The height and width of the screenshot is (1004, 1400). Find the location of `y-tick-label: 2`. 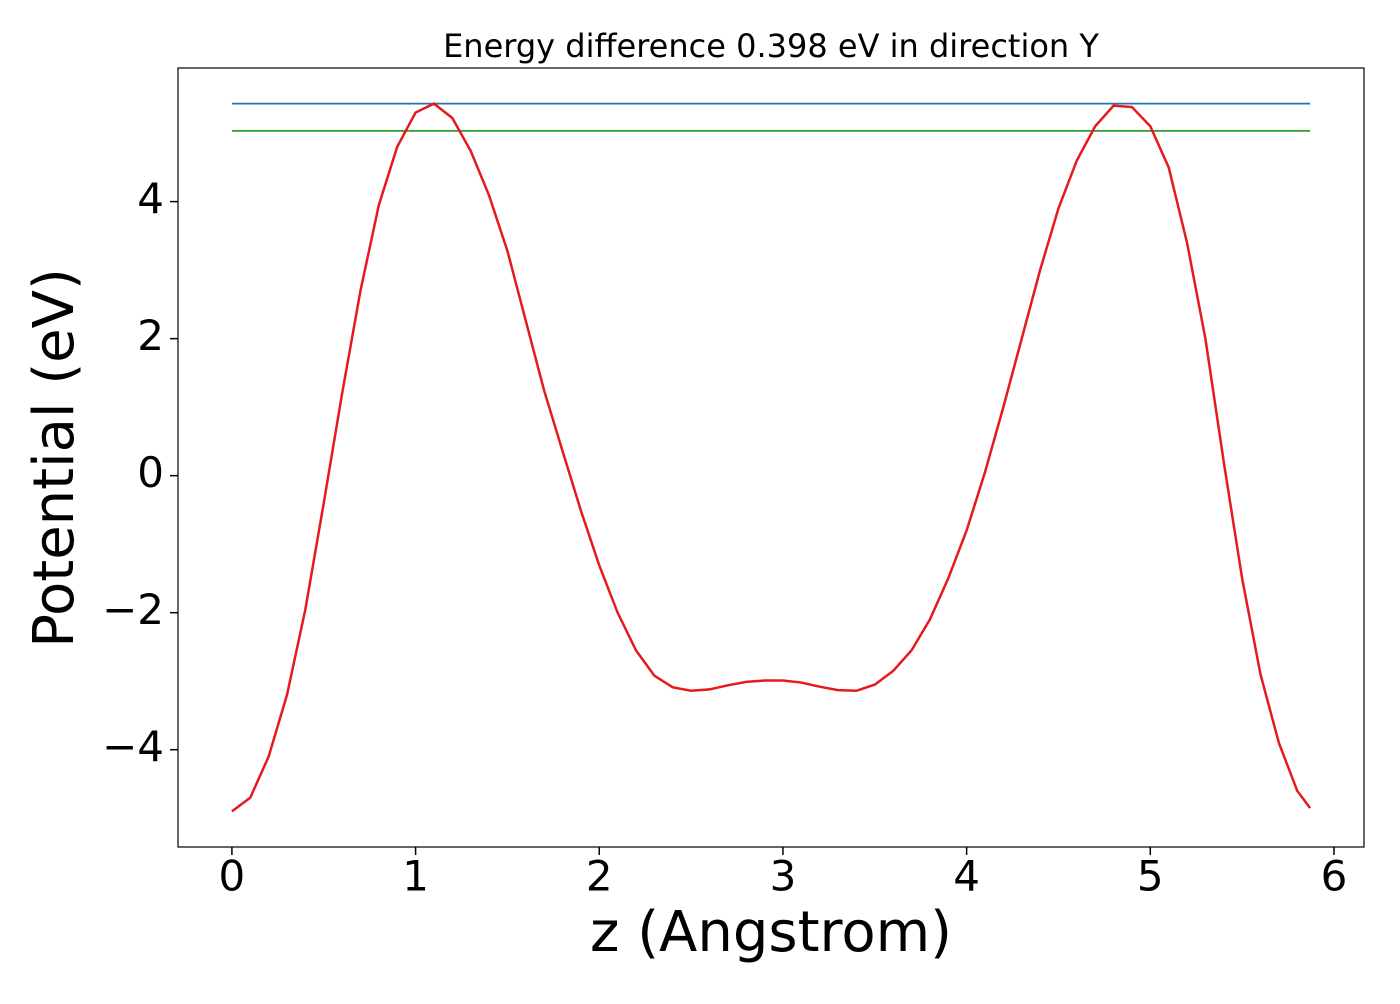

y-tick-label: 2 is located at coordinates (150, 335).